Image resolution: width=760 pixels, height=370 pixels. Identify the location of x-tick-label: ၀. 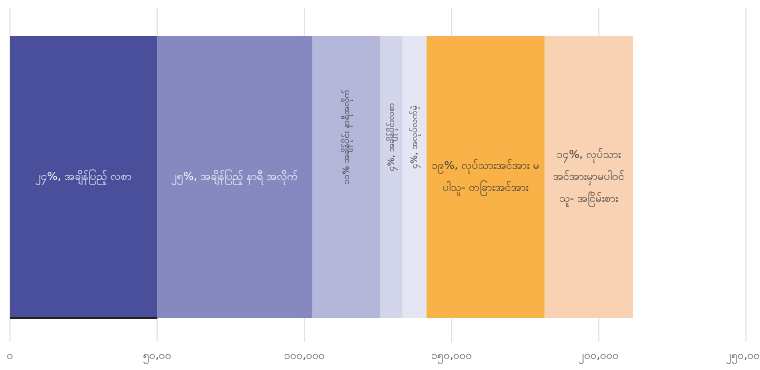
(10, 355).